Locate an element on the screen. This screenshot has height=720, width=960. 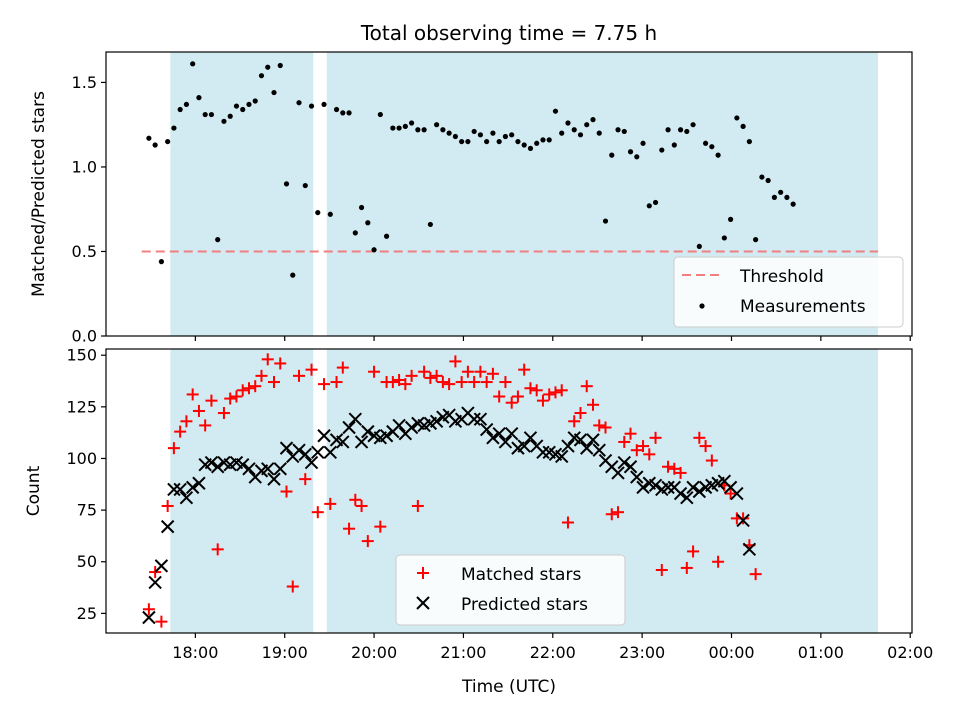
x-tick-label: 00:00 is located at coordinates (731, 652).